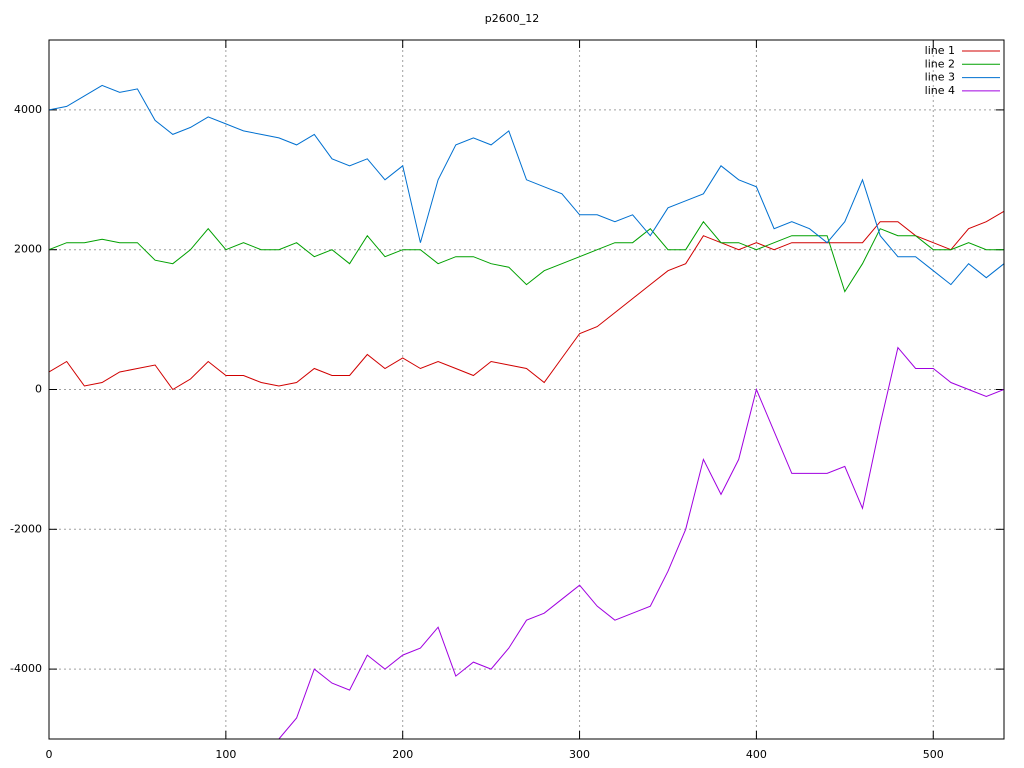 The image size is (1024, 768). Describe the element at coordinates (402, 754) in the screenshot. I see `x-tick-label: 200` at that location.